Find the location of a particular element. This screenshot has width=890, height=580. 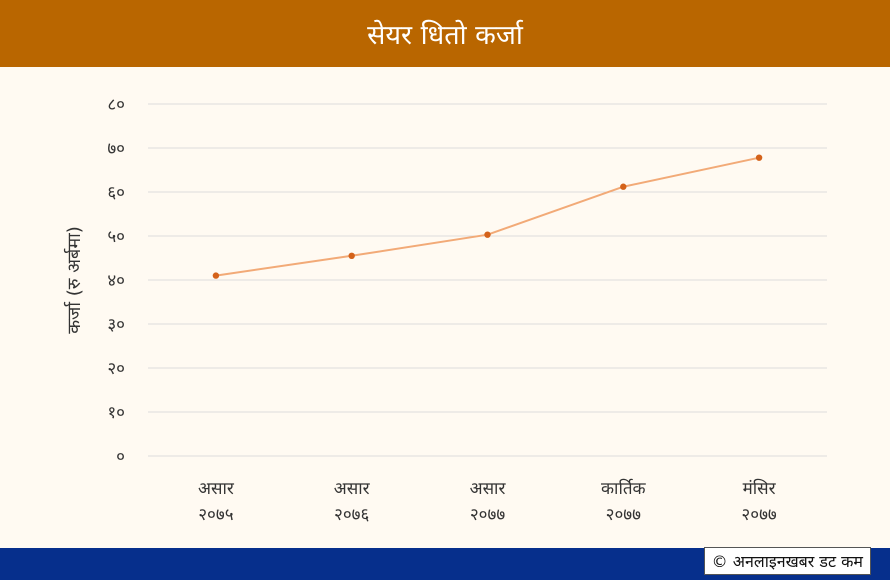

y-tick-label: ८० is located at coordinates (116, 105).